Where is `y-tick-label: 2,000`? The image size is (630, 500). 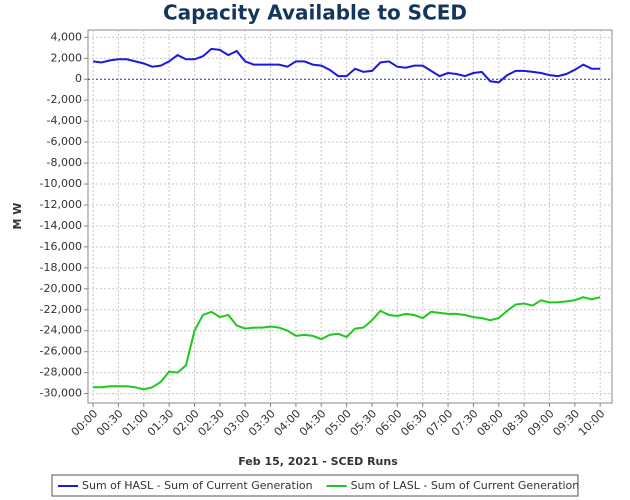 y-tick-label: 2,000 is located at coordinates (67, 57).